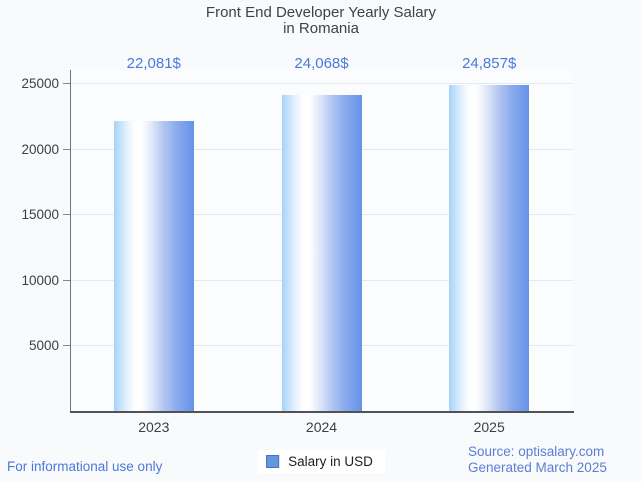 This screenshot has width=642, height=482. What do you see at coordinates (321, 12) in the screenshot?
I see `chart-title-line-1: Front End Developer Yearly Salary` at bounding box center [321, 12].